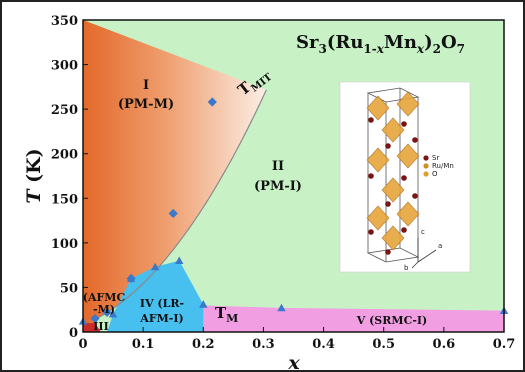 This screenshot has width=525, height=372. What do you see at coordinates (82, 344) in the screenshot?
I see `x-tick-label-0: 0` at bounding box center [82, 344].